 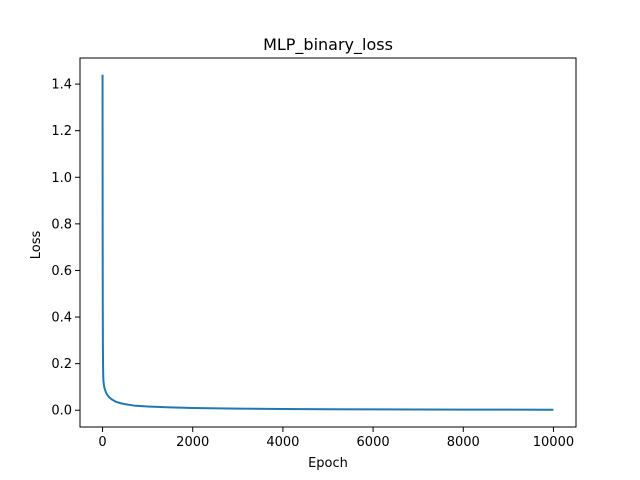 I want to click on y-axis-label: Loss, so click(x=36, y=245).